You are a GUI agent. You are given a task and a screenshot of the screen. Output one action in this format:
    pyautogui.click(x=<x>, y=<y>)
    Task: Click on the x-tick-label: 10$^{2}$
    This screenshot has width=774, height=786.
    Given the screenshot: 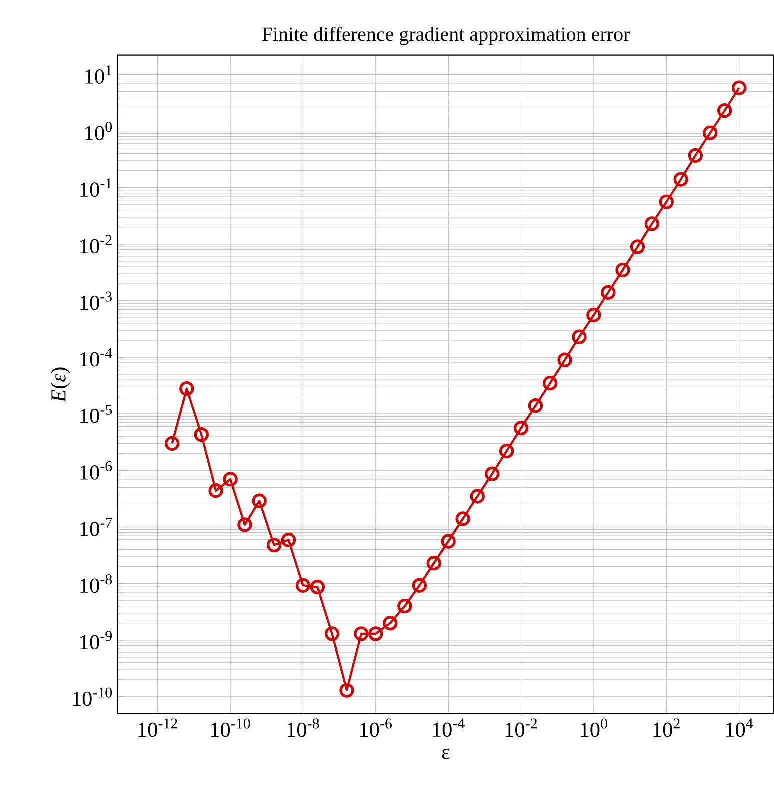 What is the action you would take?
    pyautogui.click(x=667, y=728)
    